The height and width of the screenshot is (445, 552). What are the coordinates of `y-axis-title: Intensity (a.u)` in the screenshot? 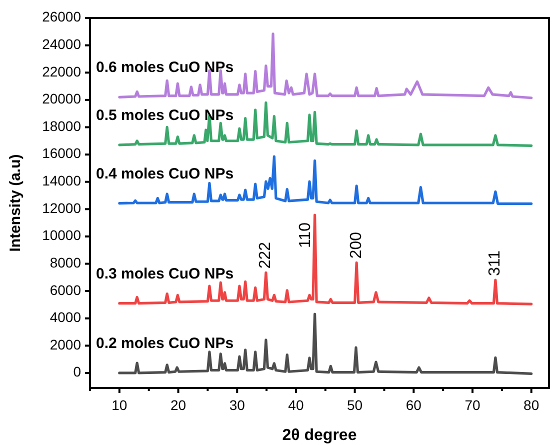 It's located at (15, 203).